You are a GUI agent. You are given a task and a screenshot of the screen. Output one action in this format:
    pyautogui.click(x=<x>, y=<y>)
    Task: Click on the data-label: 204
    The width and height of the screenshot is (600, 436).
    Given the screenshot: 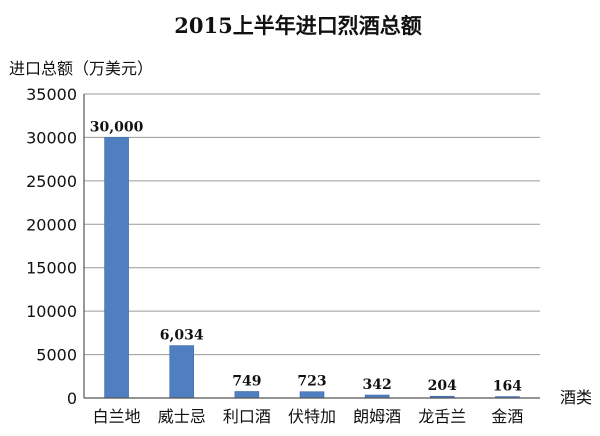 What is the action you would take?
    pyautogui.click(x=442, y=386)
    